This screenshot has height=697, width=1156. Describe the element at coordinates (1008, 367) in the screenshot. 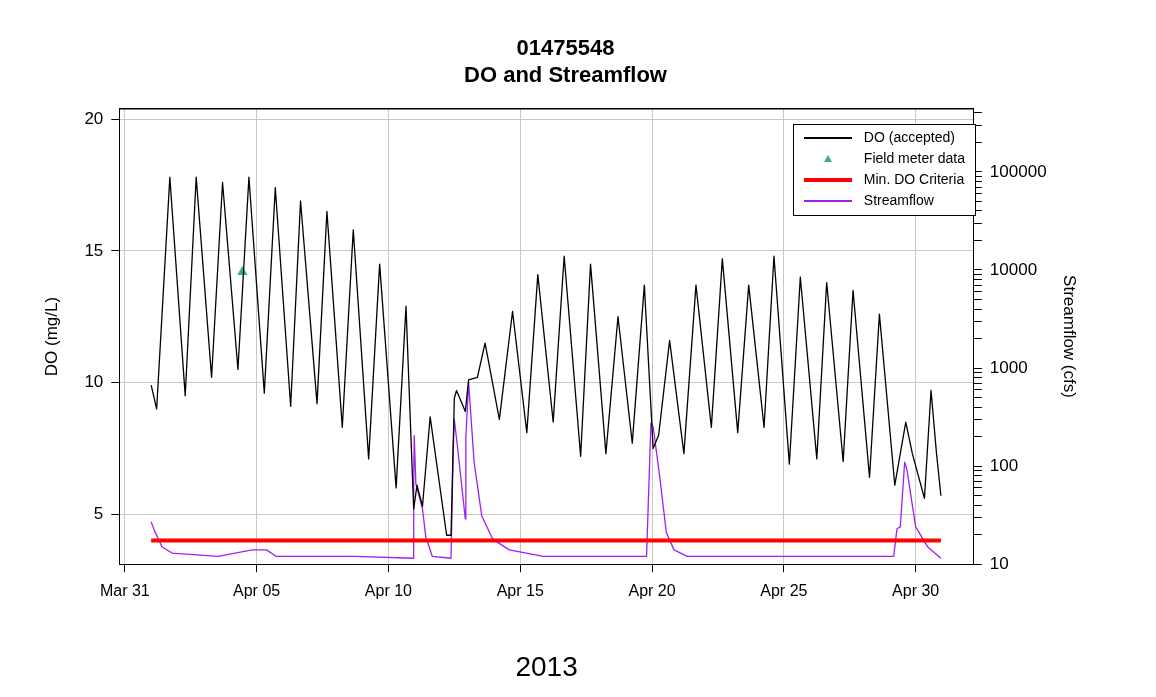

I see `y2-tick-label: 1000` at that location.